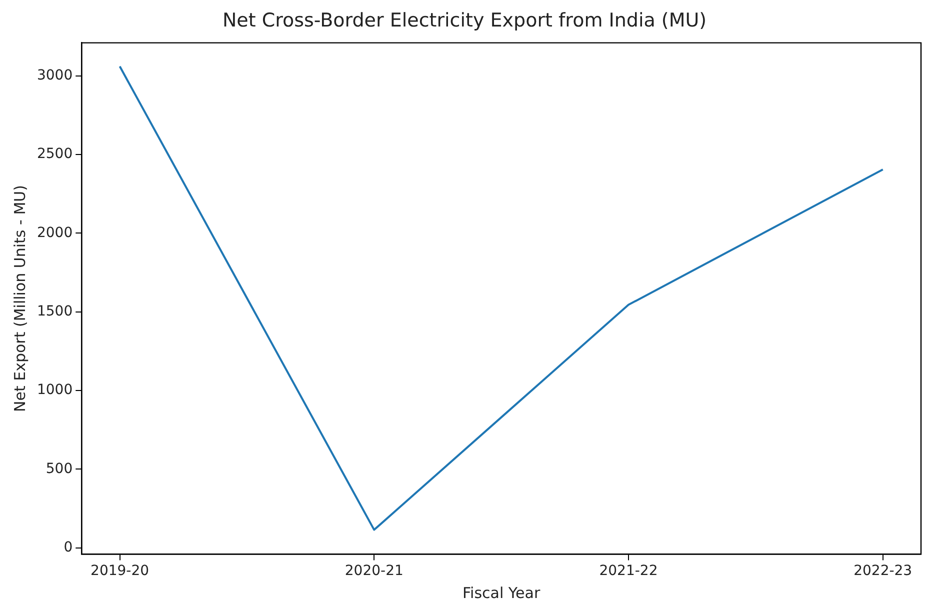  I want to click on x-tick-label: 2019-20, so click(120, 571).